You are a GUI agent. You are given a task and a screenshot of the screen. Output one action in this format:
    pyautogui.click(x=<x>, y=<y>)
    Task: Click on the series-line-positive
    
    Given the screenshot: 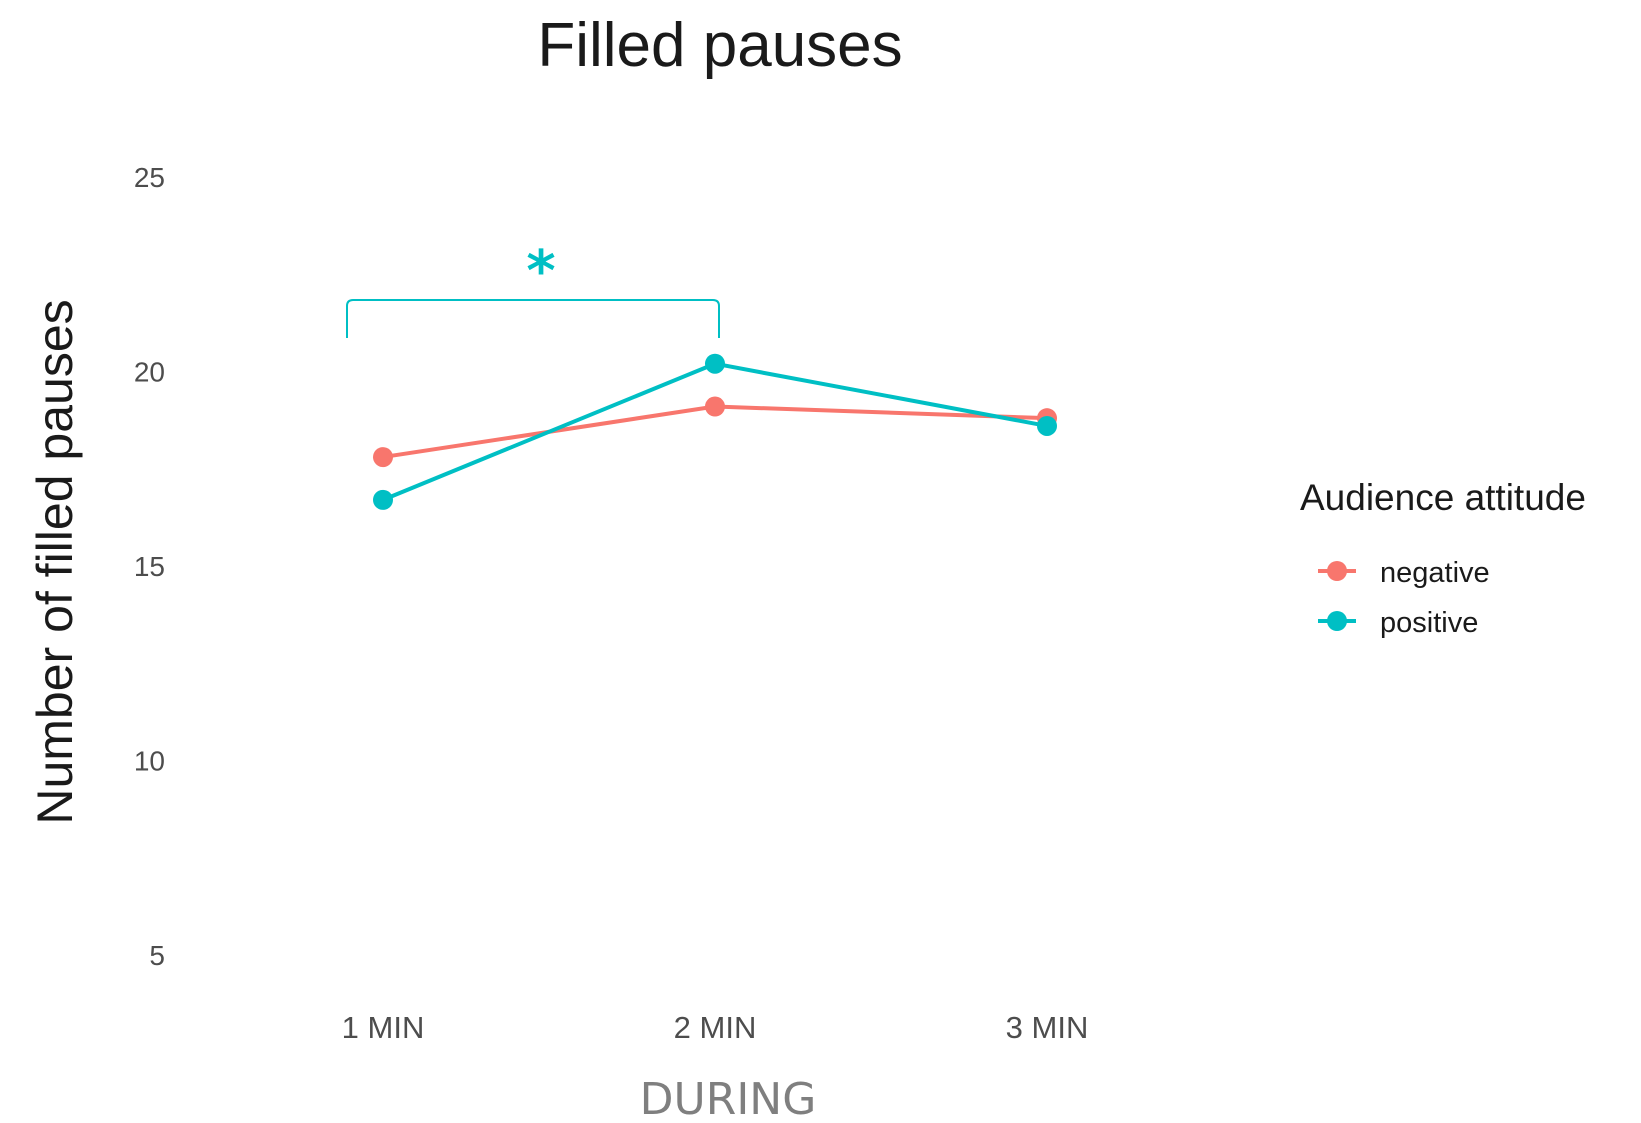 What is the action you would take?
    pyautogui.click(x=715, y=431)
    